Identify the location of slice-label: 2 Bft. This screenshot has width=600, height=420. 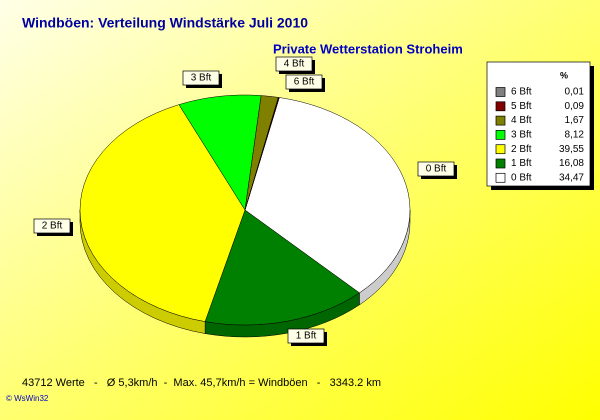
(52, 226).